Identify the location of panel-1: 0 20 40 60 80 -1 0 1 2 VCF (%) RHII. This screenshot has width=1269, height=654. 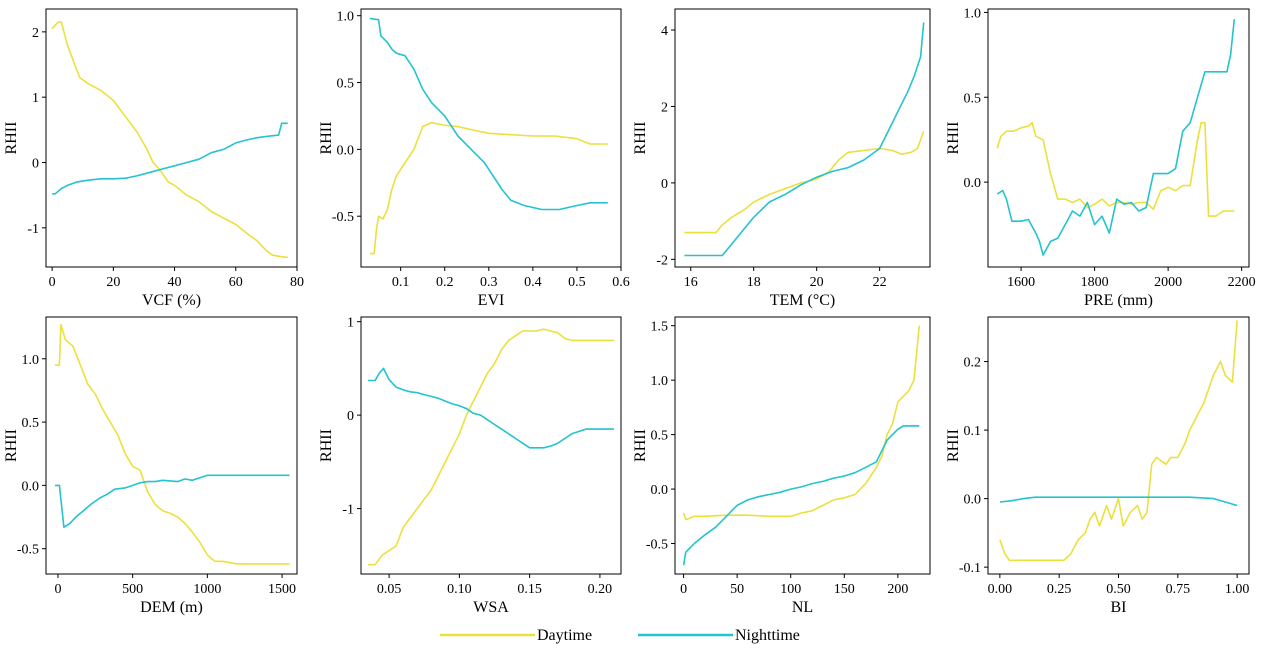
(153, 158).